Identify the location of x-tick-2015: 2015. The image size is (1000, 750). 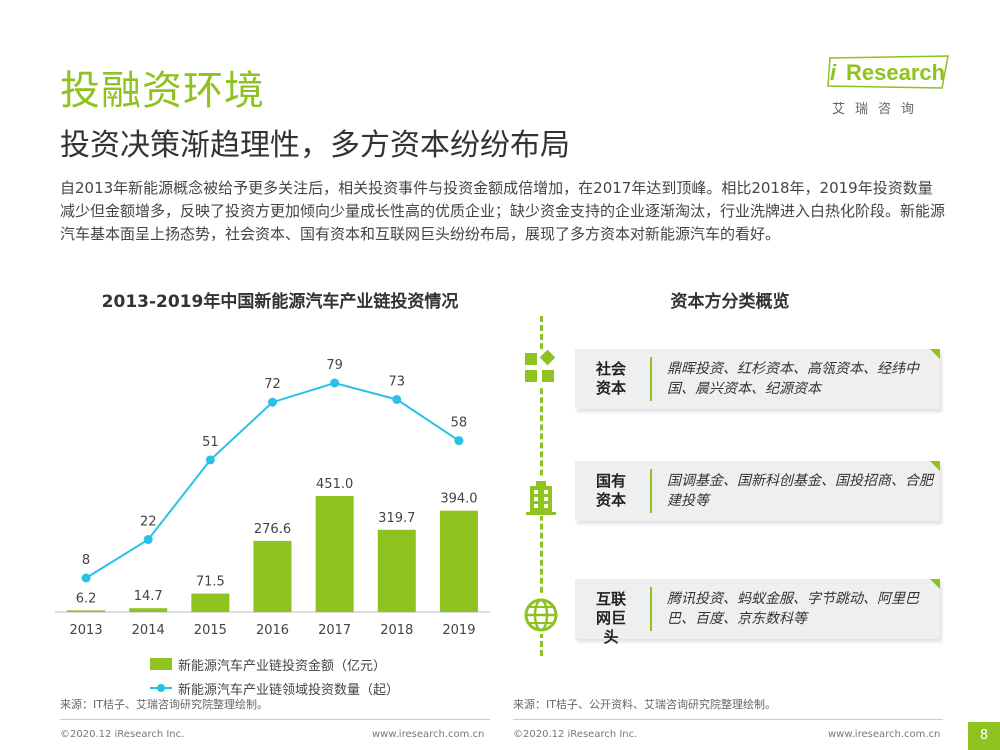
(210, 630).